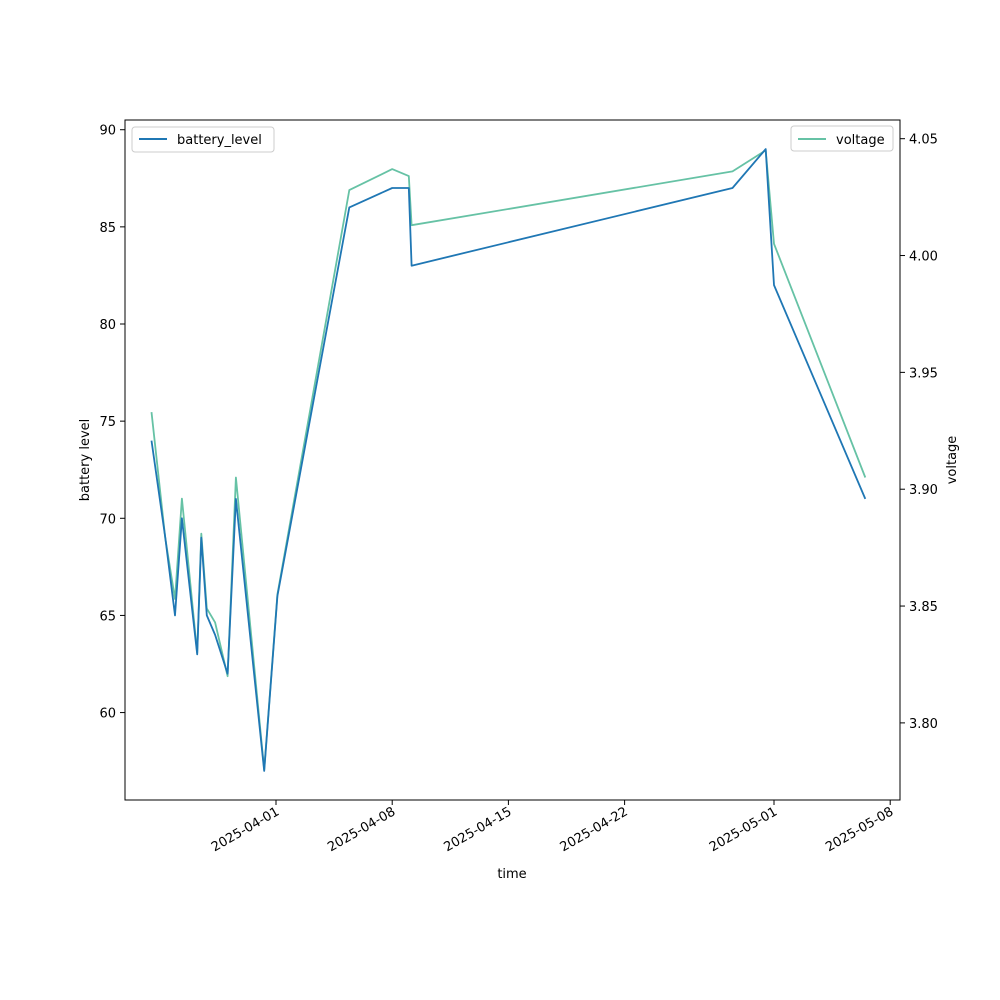  I want to click on left-tick-label: 85, so click(107, 228).